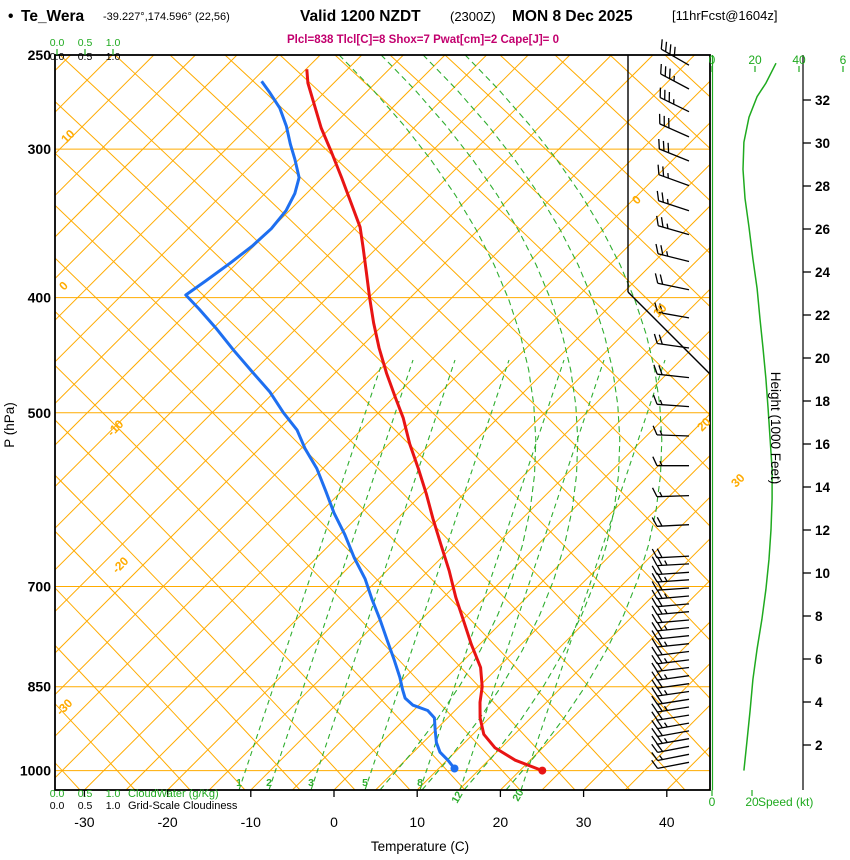  I want to click on axis-ticks-and-labels-element: 400, so click(40, 298).